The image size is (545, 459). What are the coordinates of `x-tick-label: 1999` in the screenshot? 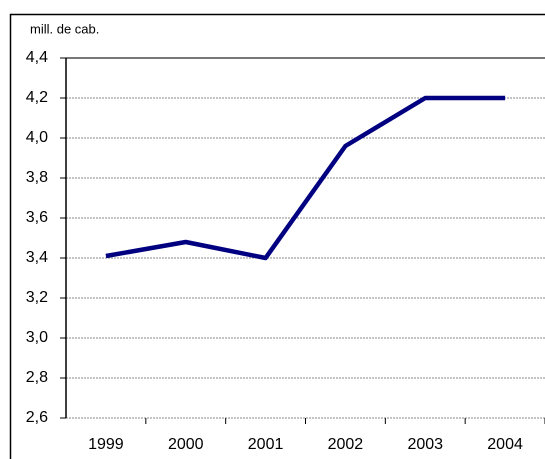 It's located at (106, 444).